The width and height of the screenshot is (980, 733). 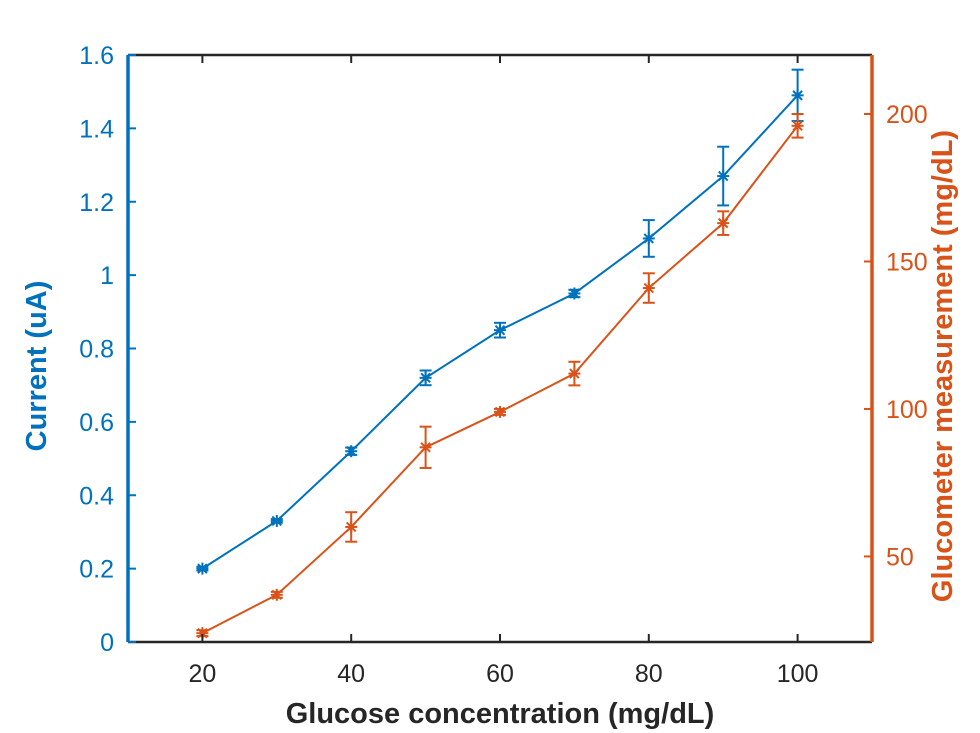 What do you see at coordinates (107, 643) in the screenshot?
I see `y-left-tick-label: 0` at bounding box center [107, 643].